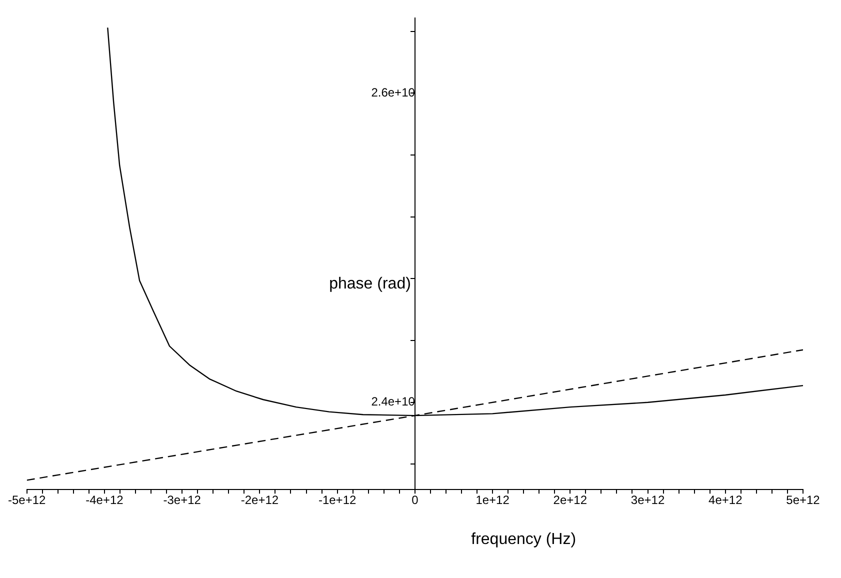 This screenshot has height=578, width=841. I want to click on y-tick-label: 2.4e+10, so click(393, 401).